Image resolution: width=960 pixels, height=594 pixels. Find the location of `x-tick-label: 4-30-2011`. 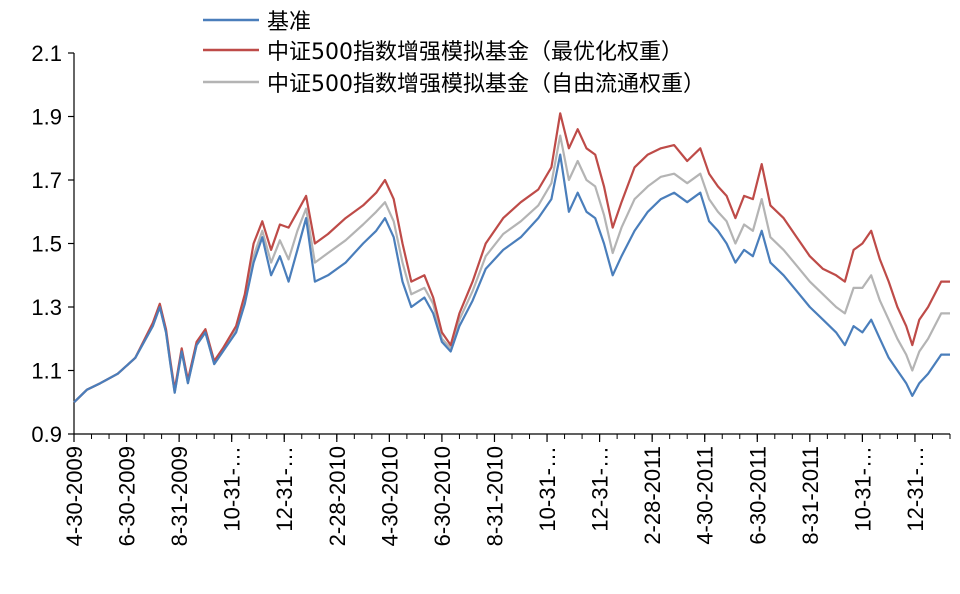

x-tick-label: 4-30-2011 is located at coordinates (705, 495).